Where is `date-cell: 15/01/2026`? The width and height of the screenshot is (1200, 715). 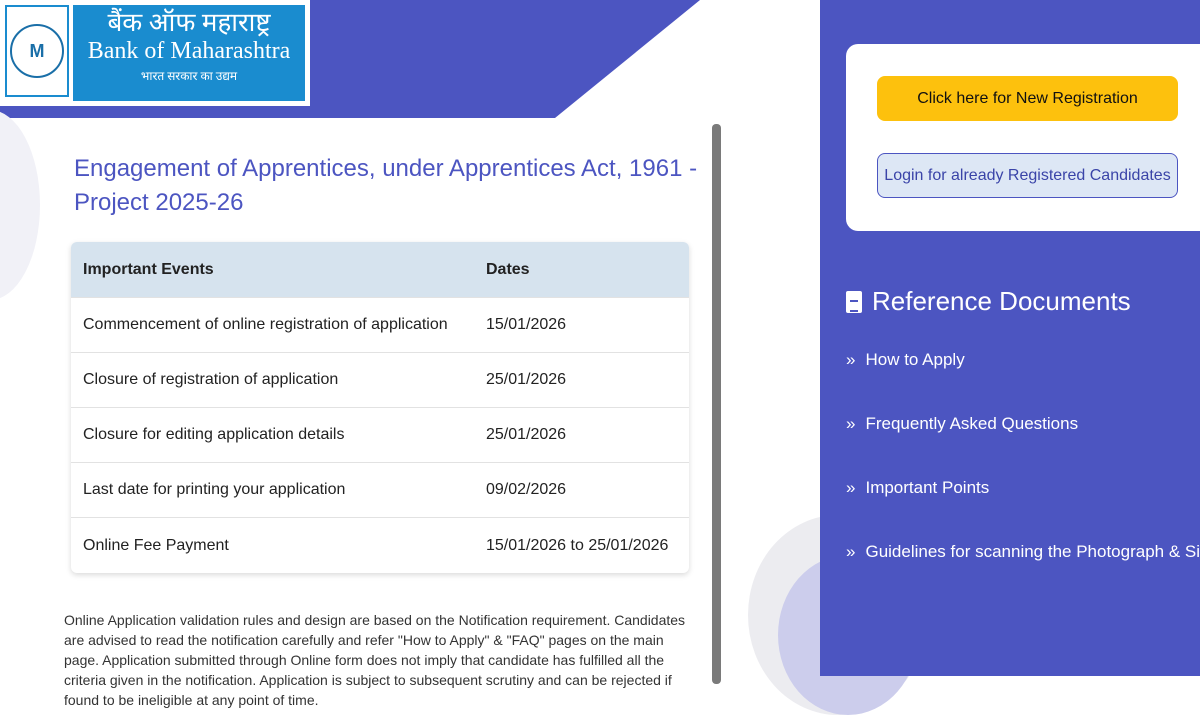 date-cell: 15/01/2026 is located at coordinates (526, 324).